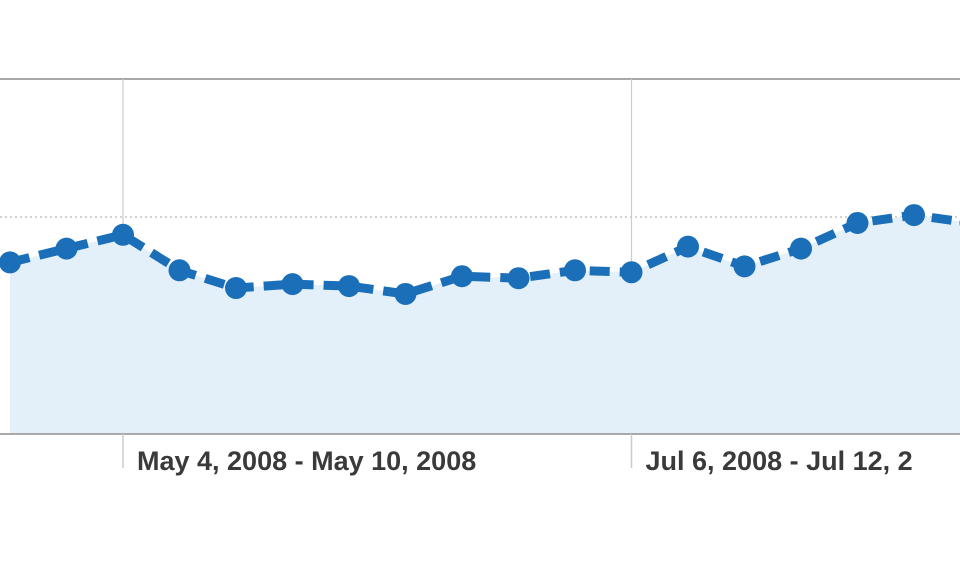 The height and width of the screenshot is (585, 960). I want to click on x-tick-label: Jul 6, 2008 - Jul 12, 2, so click(779, 461).